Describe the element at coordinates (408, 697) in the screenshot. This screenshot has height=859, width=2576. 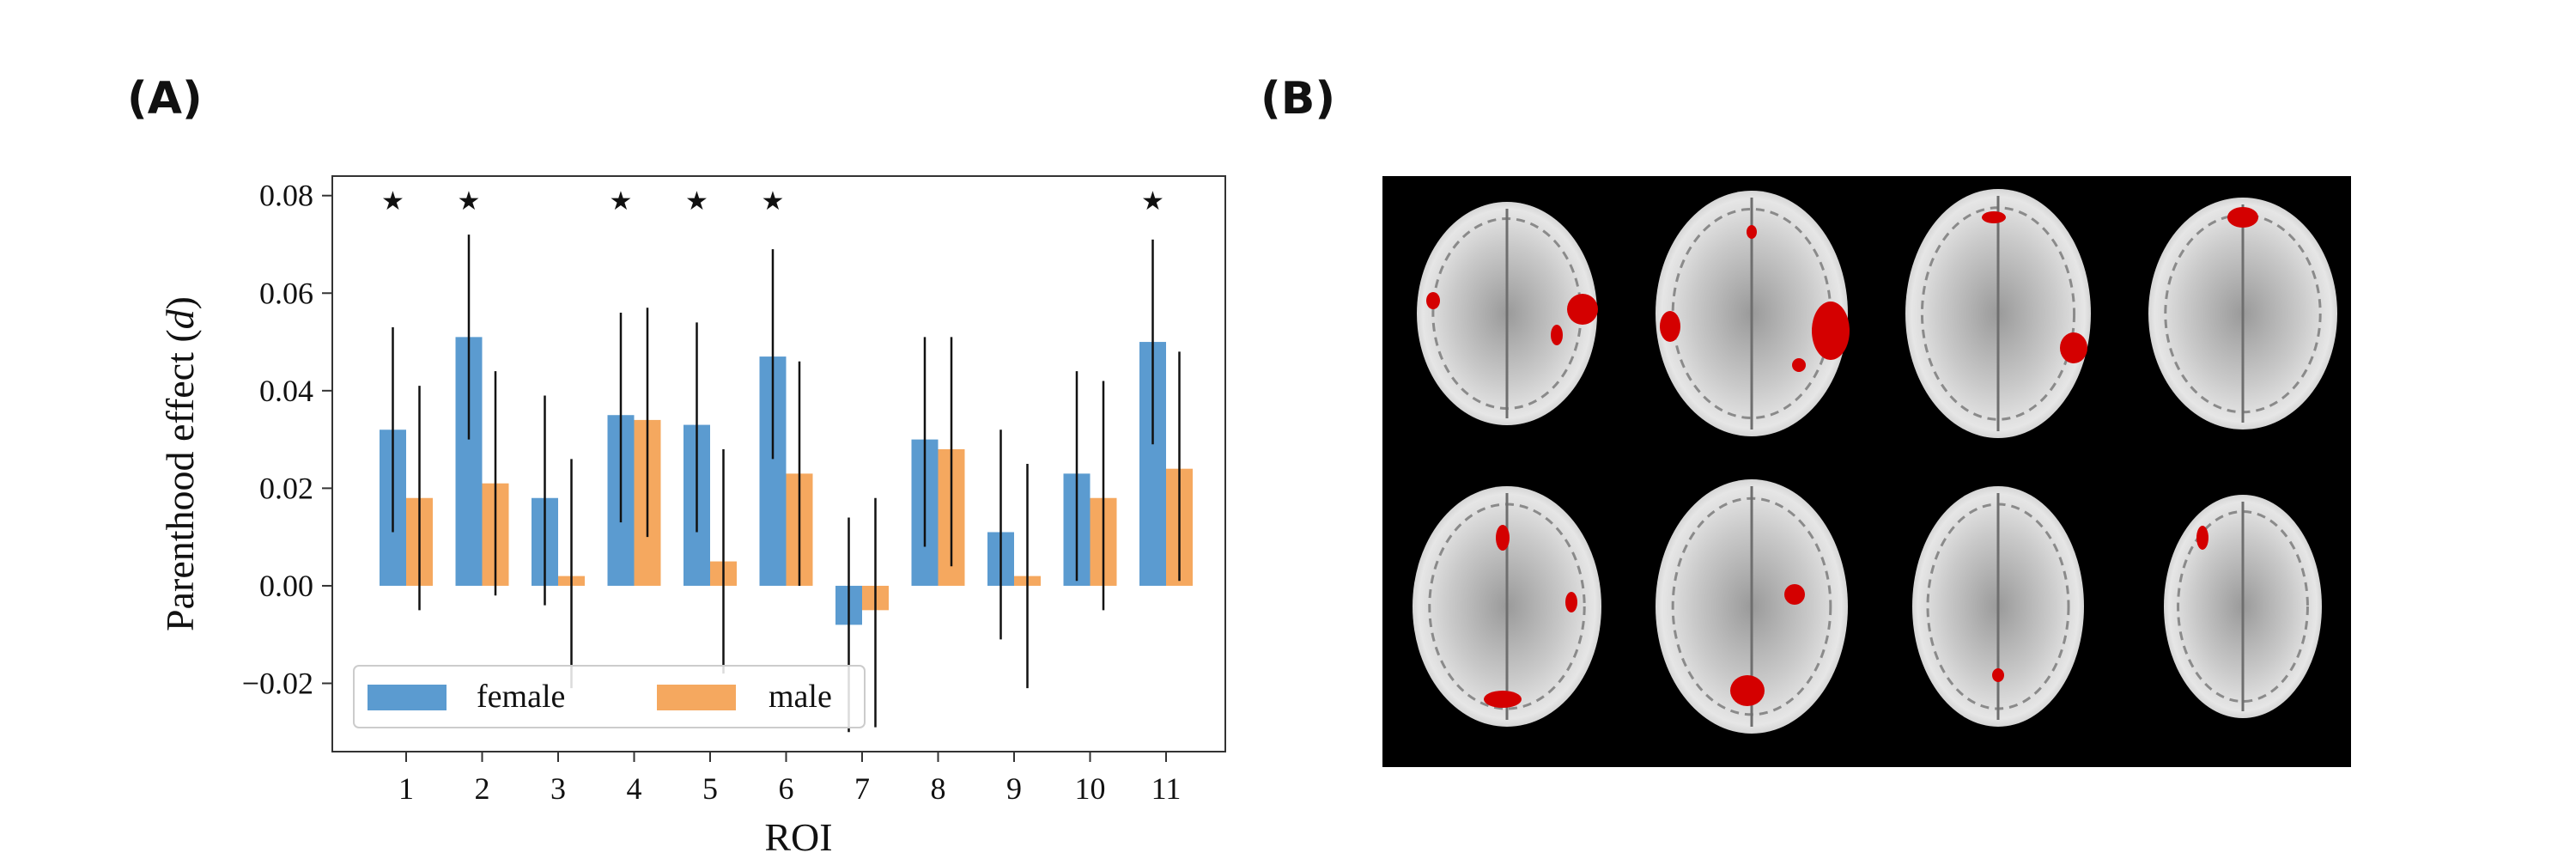
I see `legend-swatch-female` at that location.